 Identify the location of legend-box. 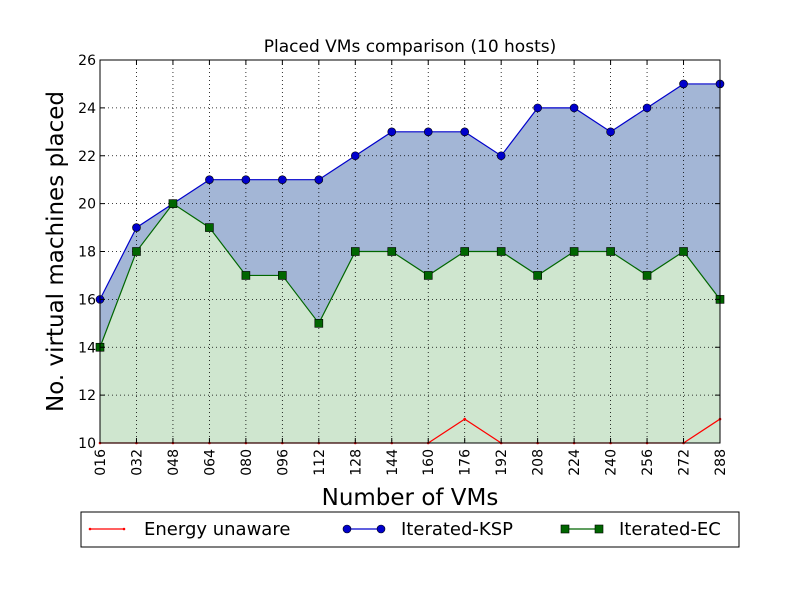
(410, 529).